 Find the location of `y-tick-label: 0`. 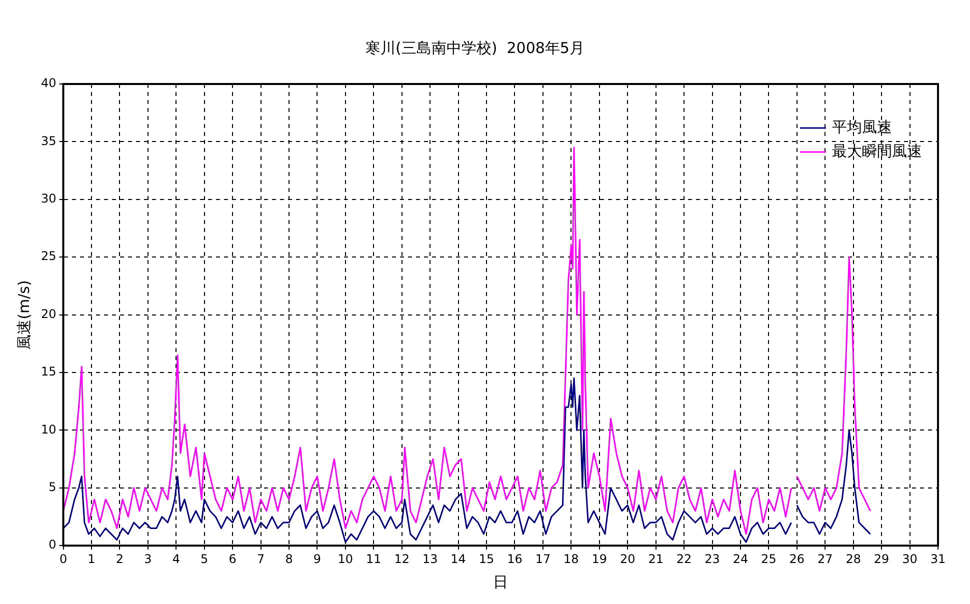

y-tick-label: 0 is located at coordinates (52, 545).